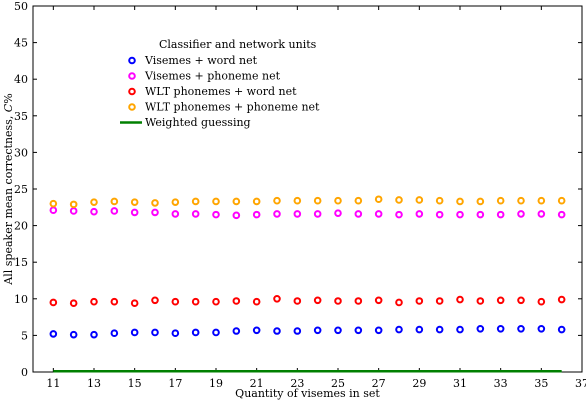 The image size is (586, 400). I want to click on x-tick-label: 33, so click(501, 383).